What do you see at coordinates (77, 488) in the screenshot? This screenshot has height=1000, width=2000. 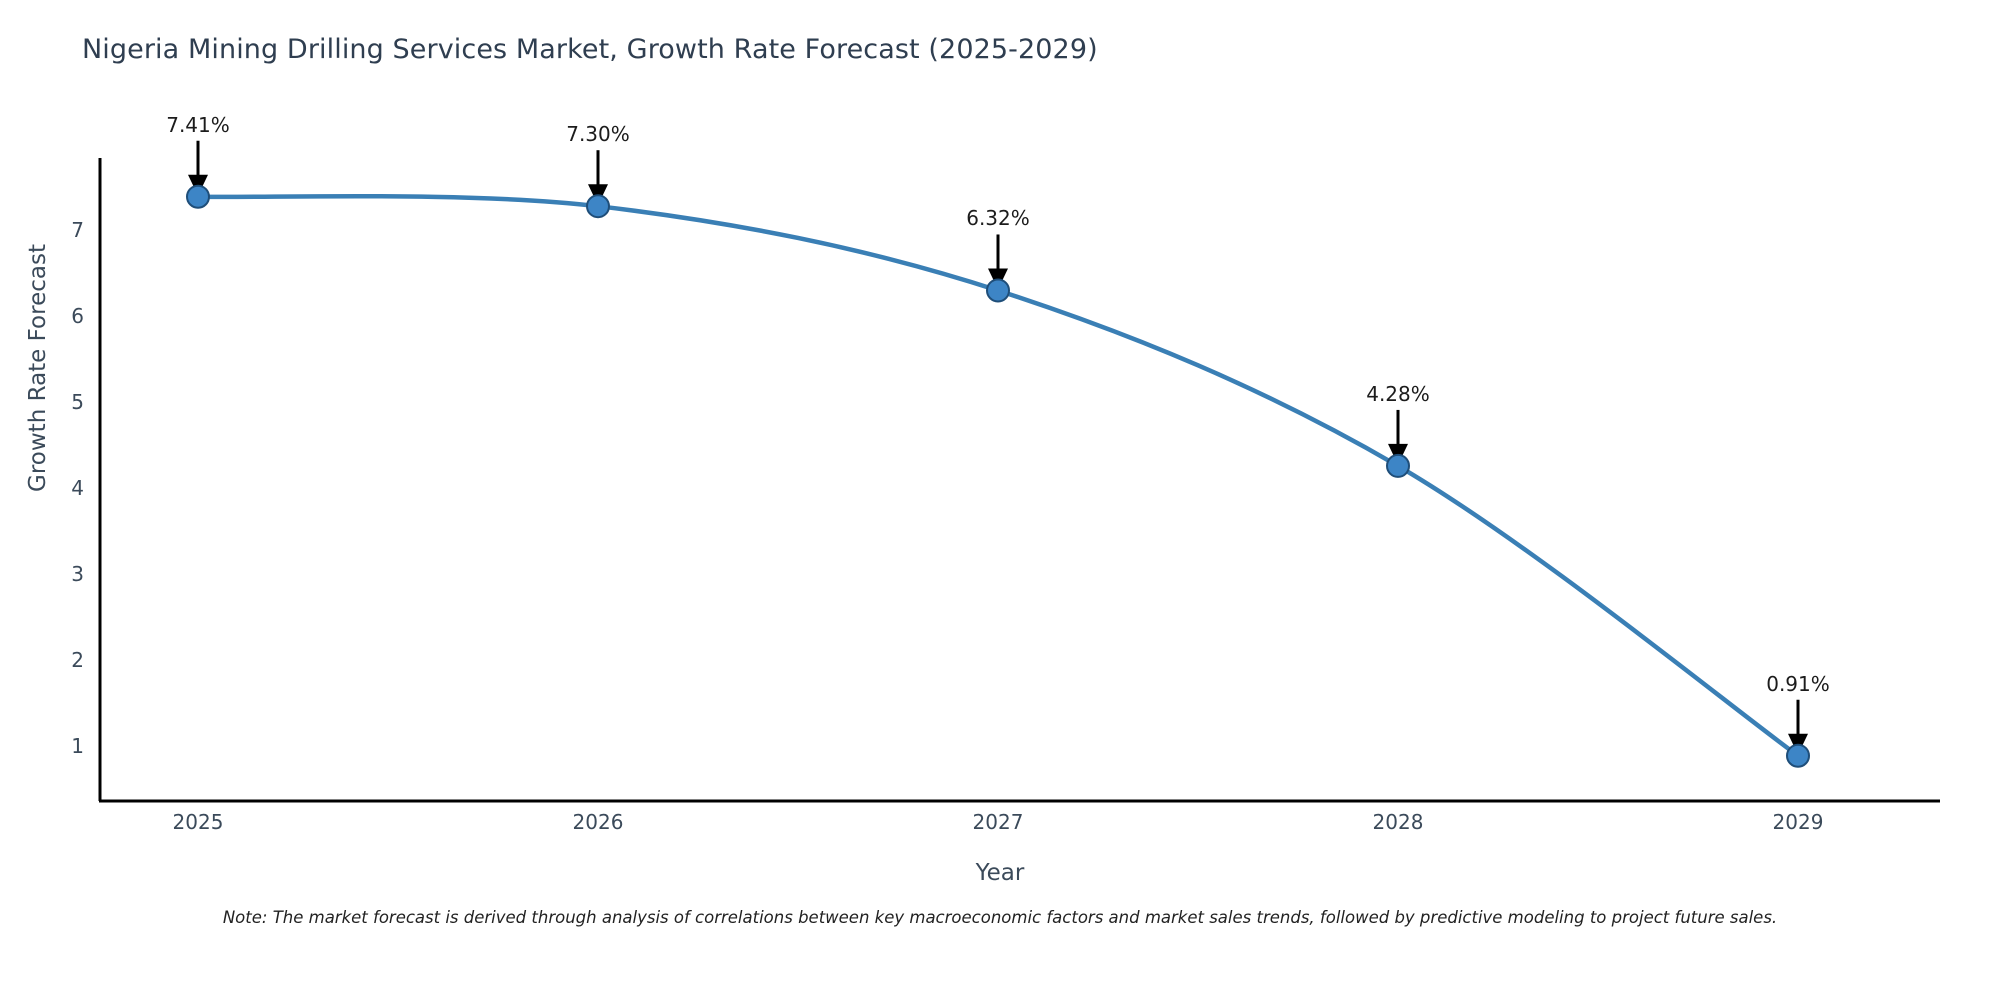 I see `y-tick-label: 4` at bounding box center [77, 488].